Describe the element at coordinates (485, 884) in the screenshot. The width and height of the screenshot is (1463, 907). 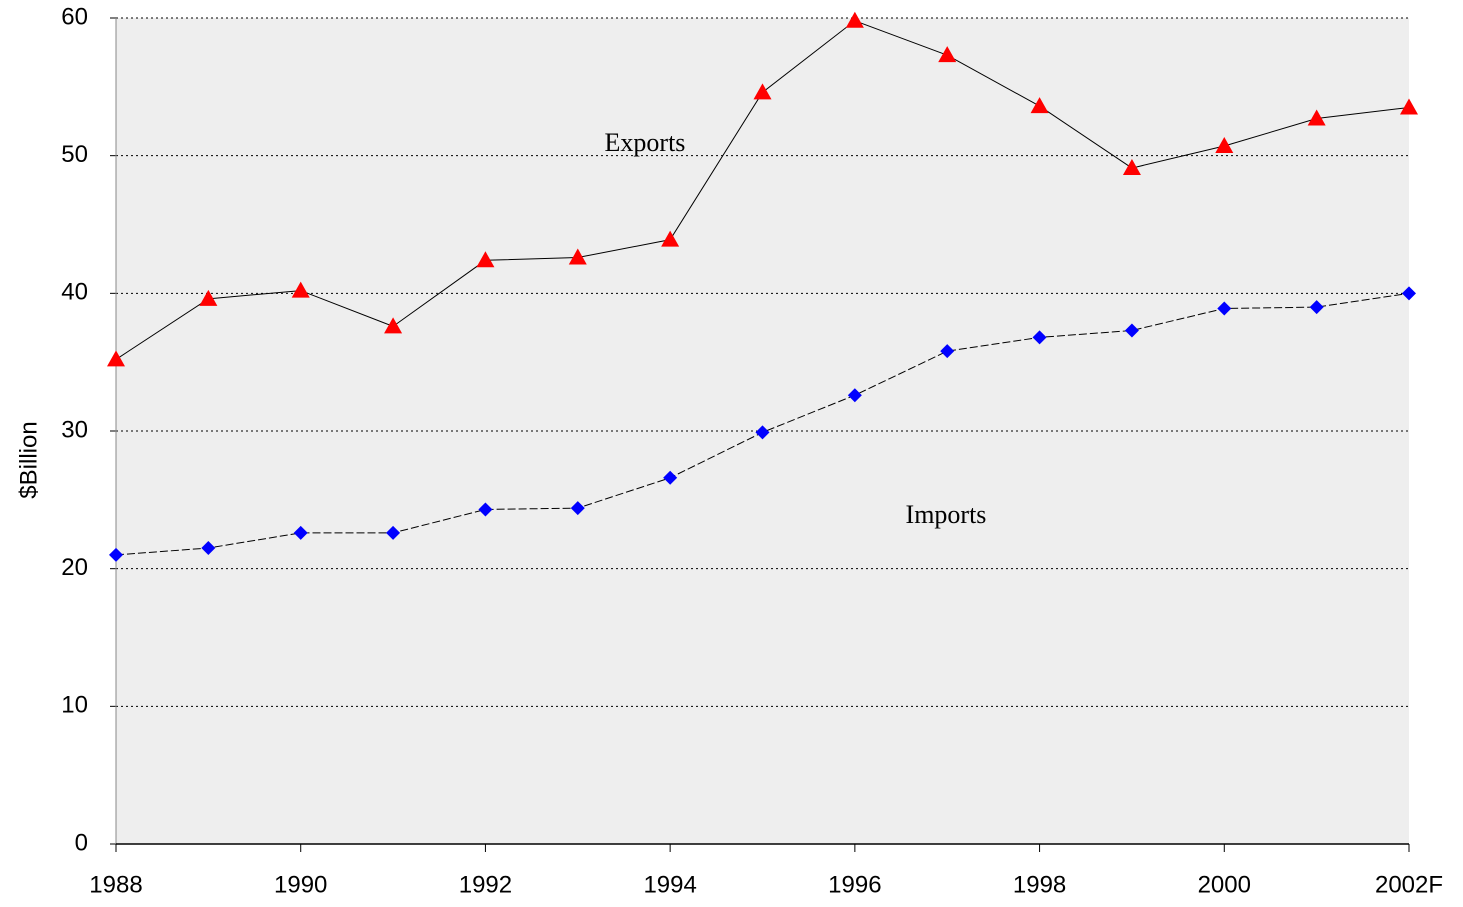
I see `x-tick-label: 1992` at that location.